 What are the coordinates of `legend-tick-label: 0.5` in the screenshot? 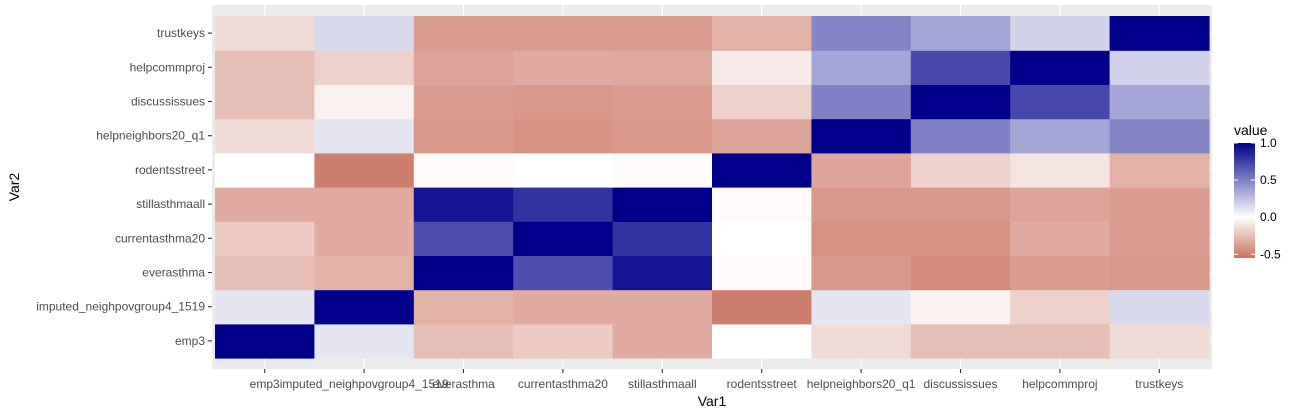 It's located at (1268, 180).